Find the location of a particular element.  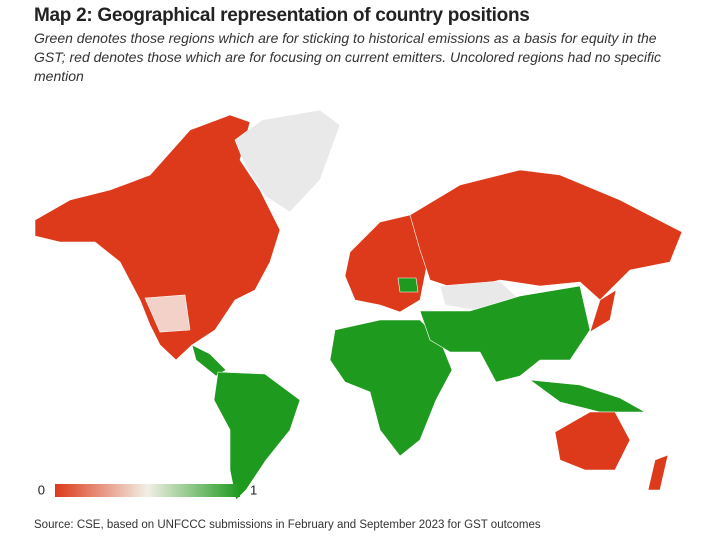

asia is located at coordinates (505, 334).